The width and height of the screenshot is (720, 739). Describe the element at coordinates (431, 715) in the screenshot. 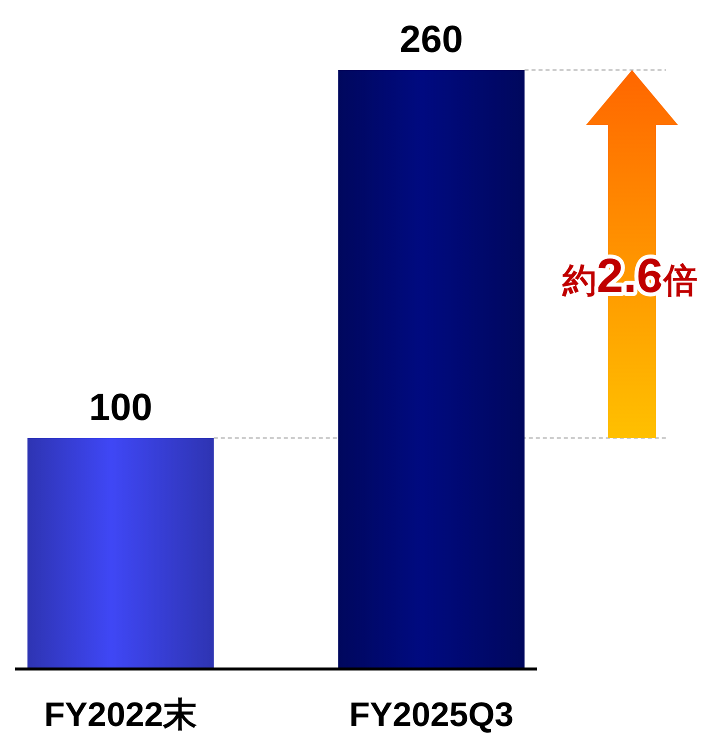

I see `x-tick-label: FY2025Q3` at that location.